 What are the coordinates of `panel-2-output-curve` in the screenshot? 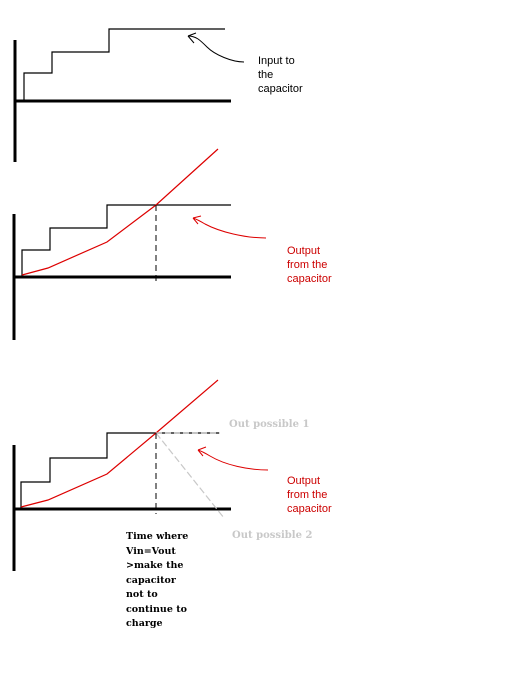 It's located at (120, 212).